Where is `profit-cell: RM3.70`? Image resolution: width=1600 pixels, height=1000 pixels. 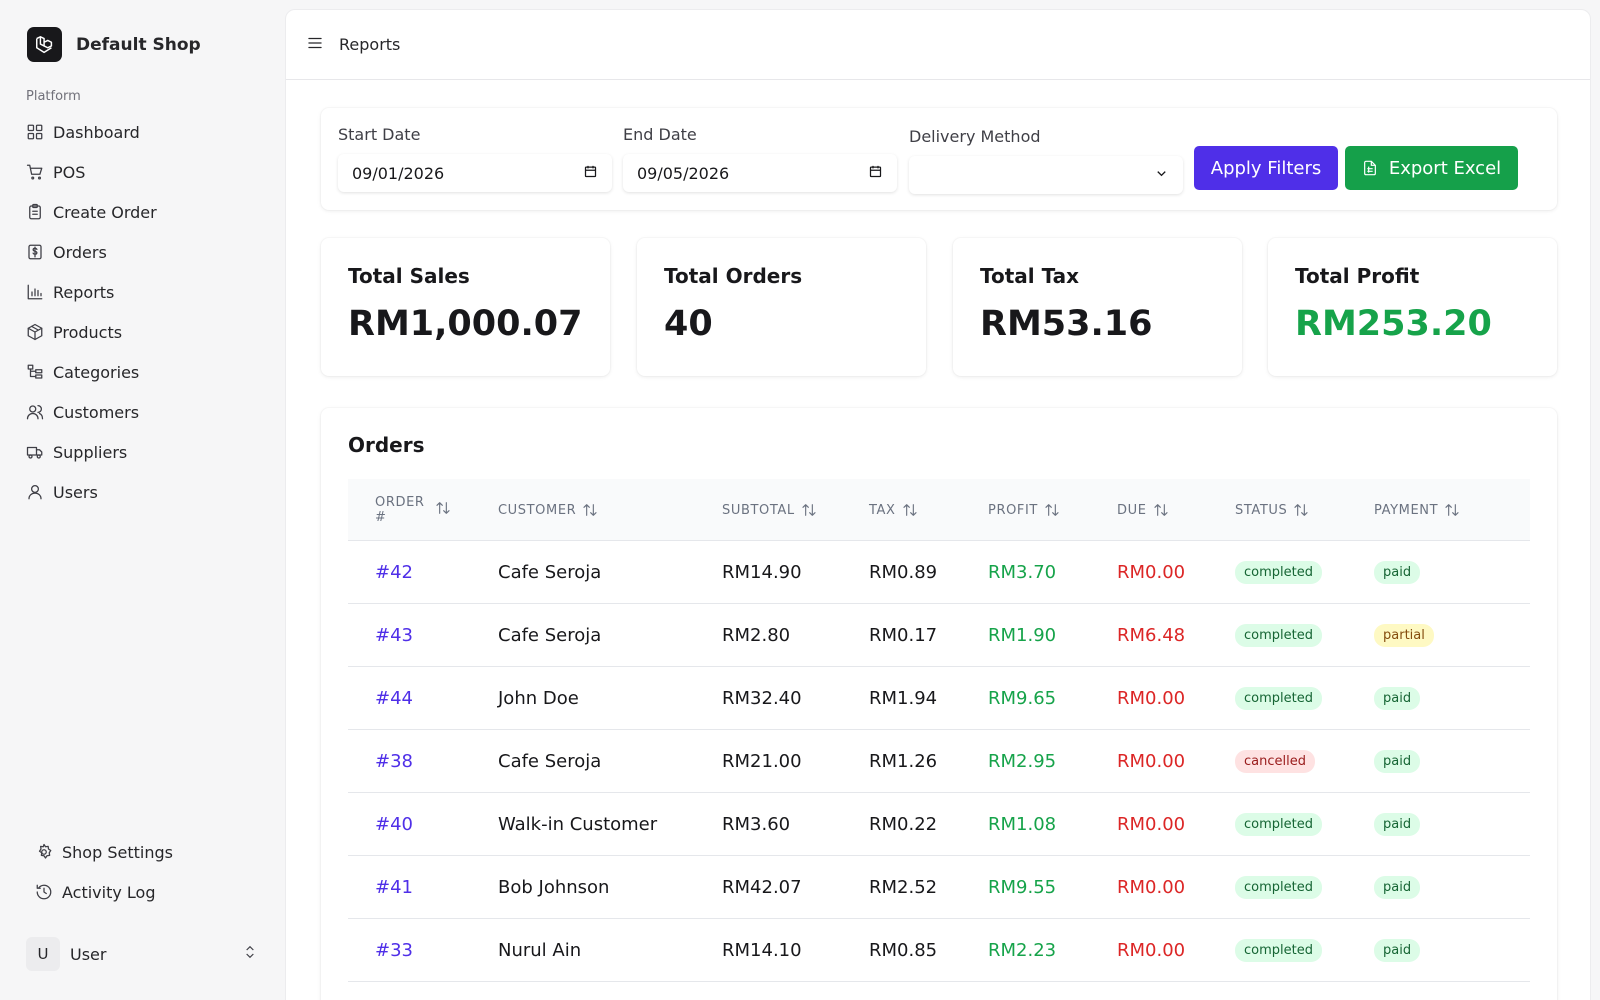 profit-cell: RM3.70 is located at coordinates (1022, 572).